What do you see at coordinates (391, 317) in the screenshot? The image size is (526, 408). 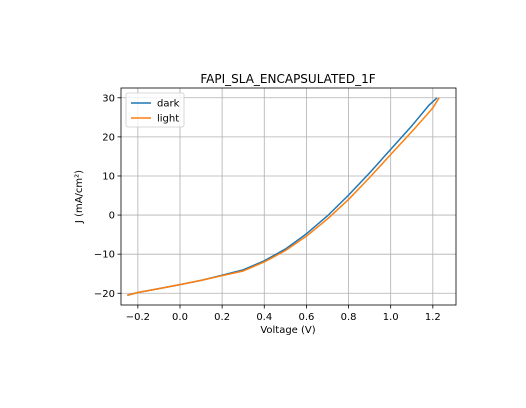 I see `x-tick-label: 1.0` at bounding box center [391, 317].